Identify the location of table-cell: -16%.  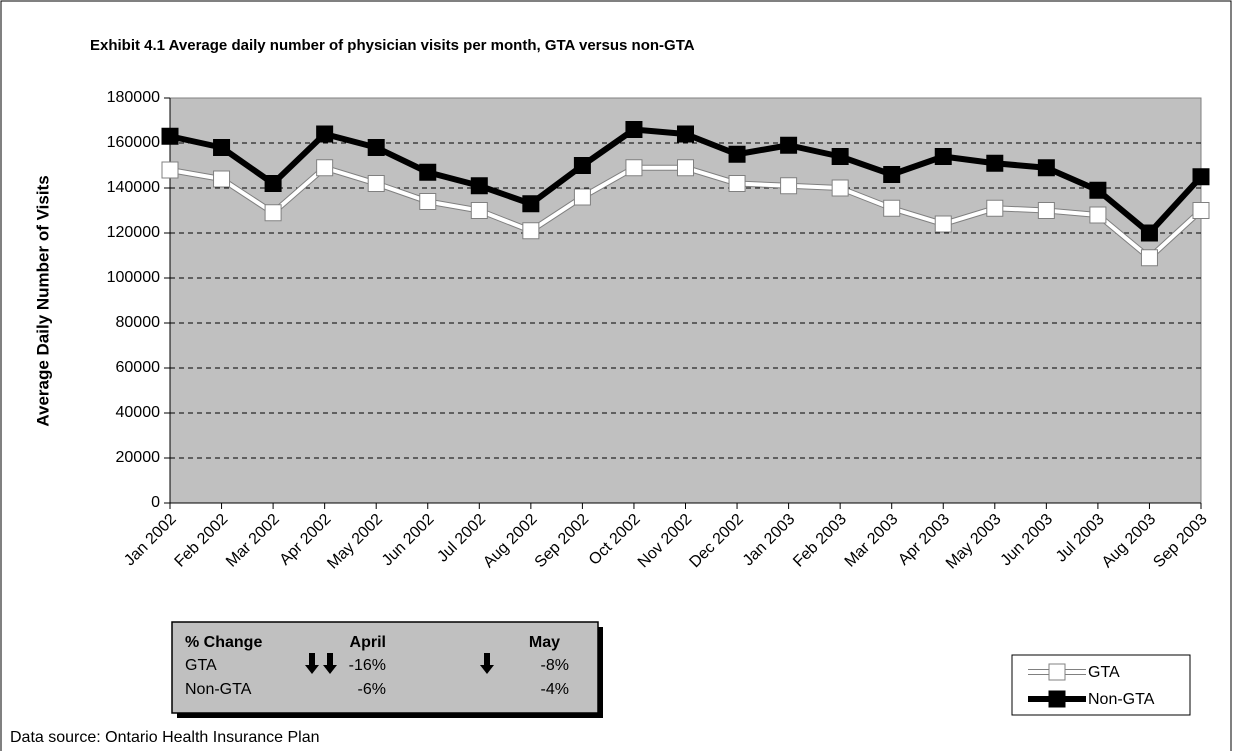
(367, 665).